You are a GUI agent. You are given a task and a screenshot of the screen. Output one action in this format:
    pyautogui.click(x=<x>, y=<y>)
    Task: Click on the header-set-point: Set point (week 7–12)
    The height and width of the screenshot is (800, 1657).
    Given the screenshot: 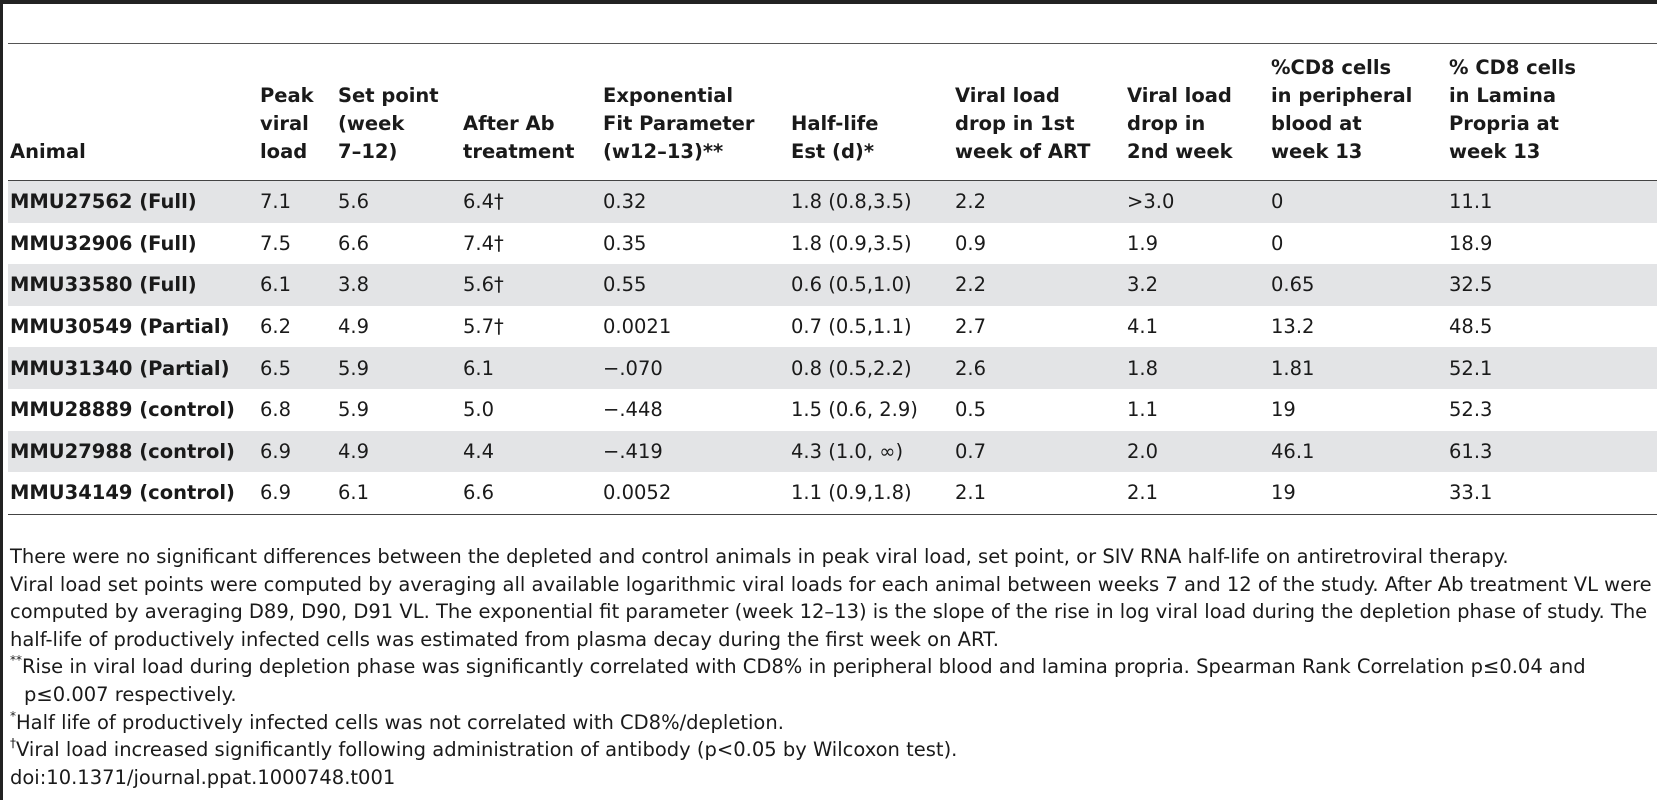 What is the action you would take?
    pyautogui.click(x=398, y=112)
    